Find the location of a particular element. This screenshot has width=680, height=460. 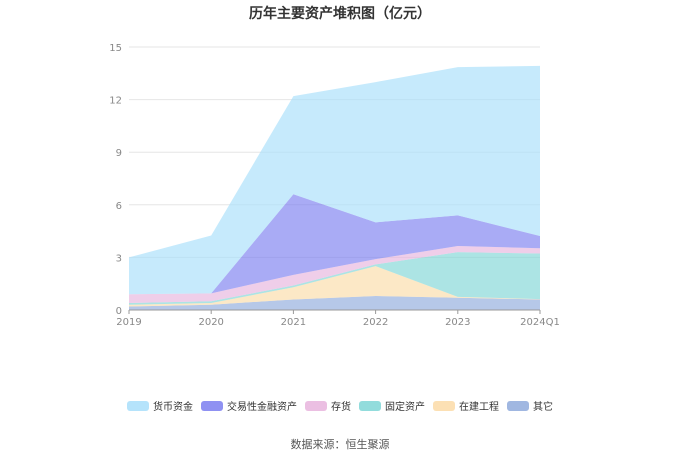

legend: 货币资金 交易性金融资产 存货 固定资产 在建工程 其它 is located at coordinates (340, 405).